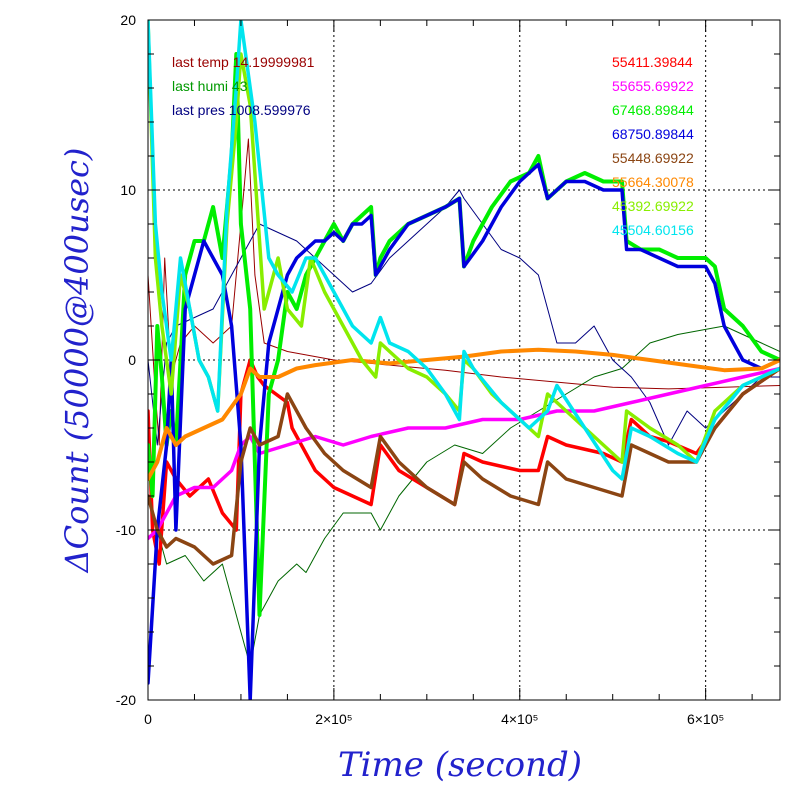 The image size is (797, 797). Describe the element at coordinates (132, 360) in the screenshot. I see `y-tick-label: 0` at that location.